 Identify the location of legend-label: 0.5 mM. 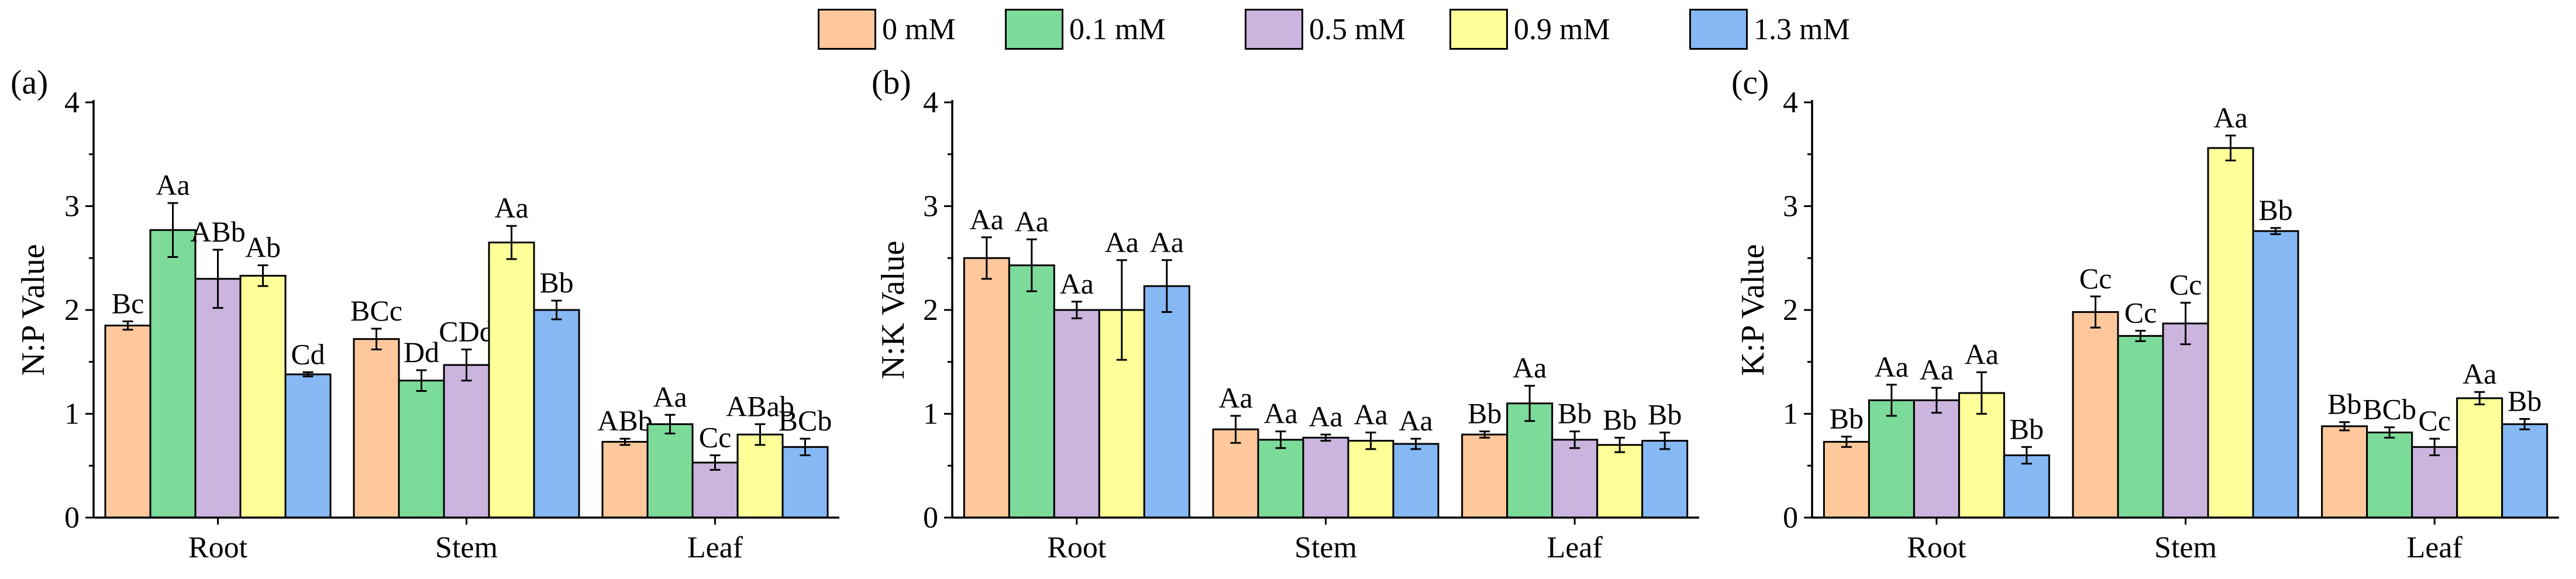
(1357, 29).